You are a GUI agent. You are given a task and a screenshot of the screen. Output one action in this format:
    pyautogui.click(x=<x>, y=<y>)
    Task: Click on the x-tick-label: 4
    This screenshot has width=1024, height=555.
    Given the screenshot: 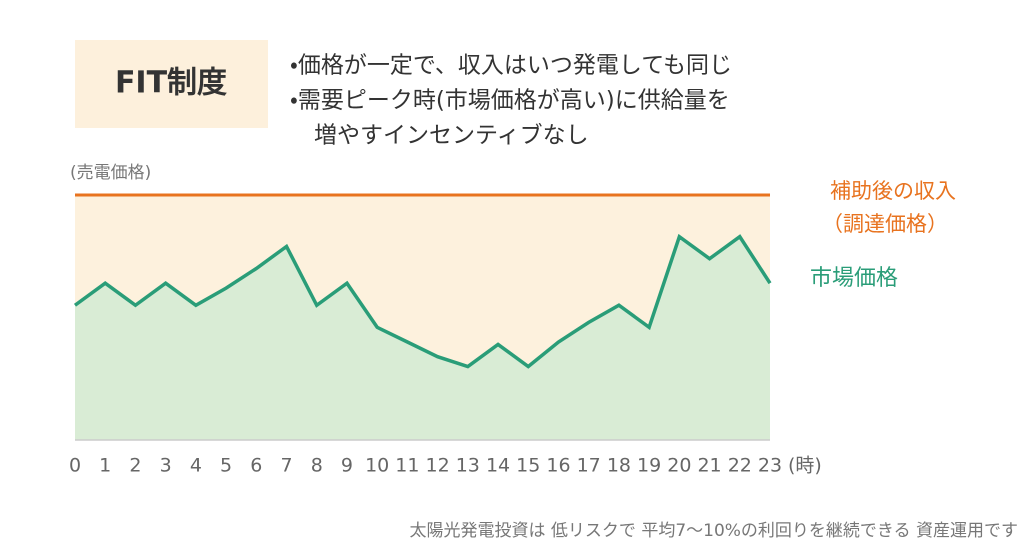 What is the action you would take?
    pyautogui.click(x=196, y=466)
    